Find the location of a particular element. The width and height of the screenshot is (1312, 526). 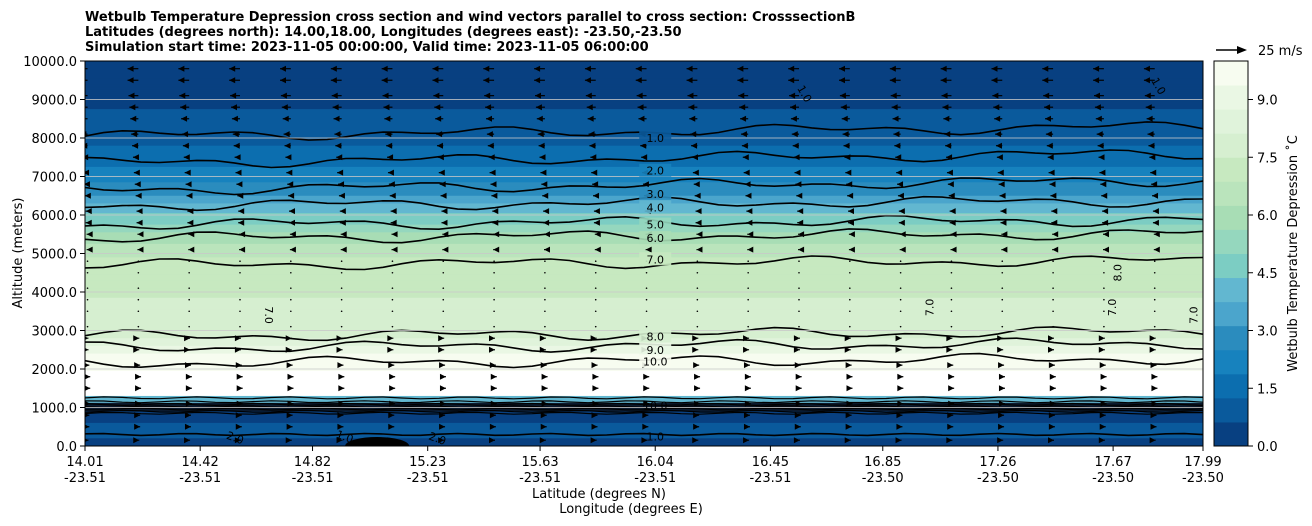

y-tick-label: 2000.0 is located at coordinates (55, 370).